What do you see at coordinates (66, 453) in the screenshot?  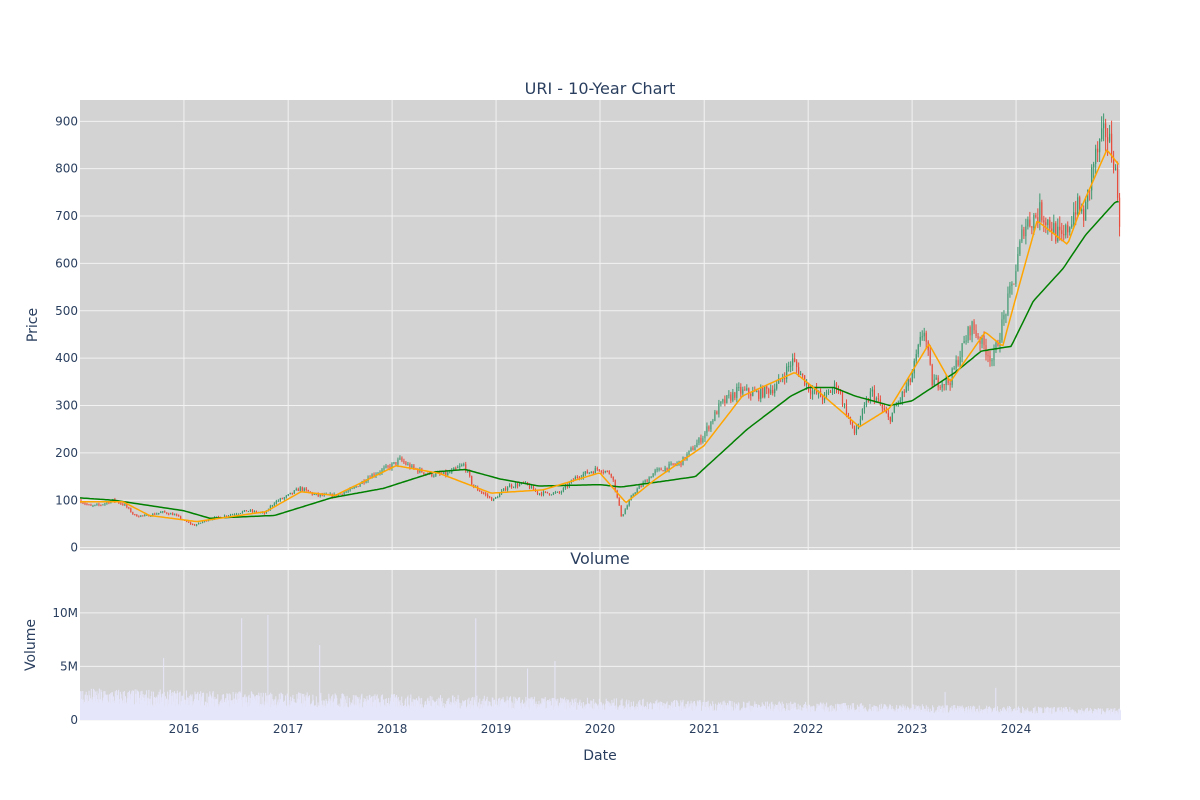 I see `price-y-tick-label: 200` at bounding box center [66, 453].